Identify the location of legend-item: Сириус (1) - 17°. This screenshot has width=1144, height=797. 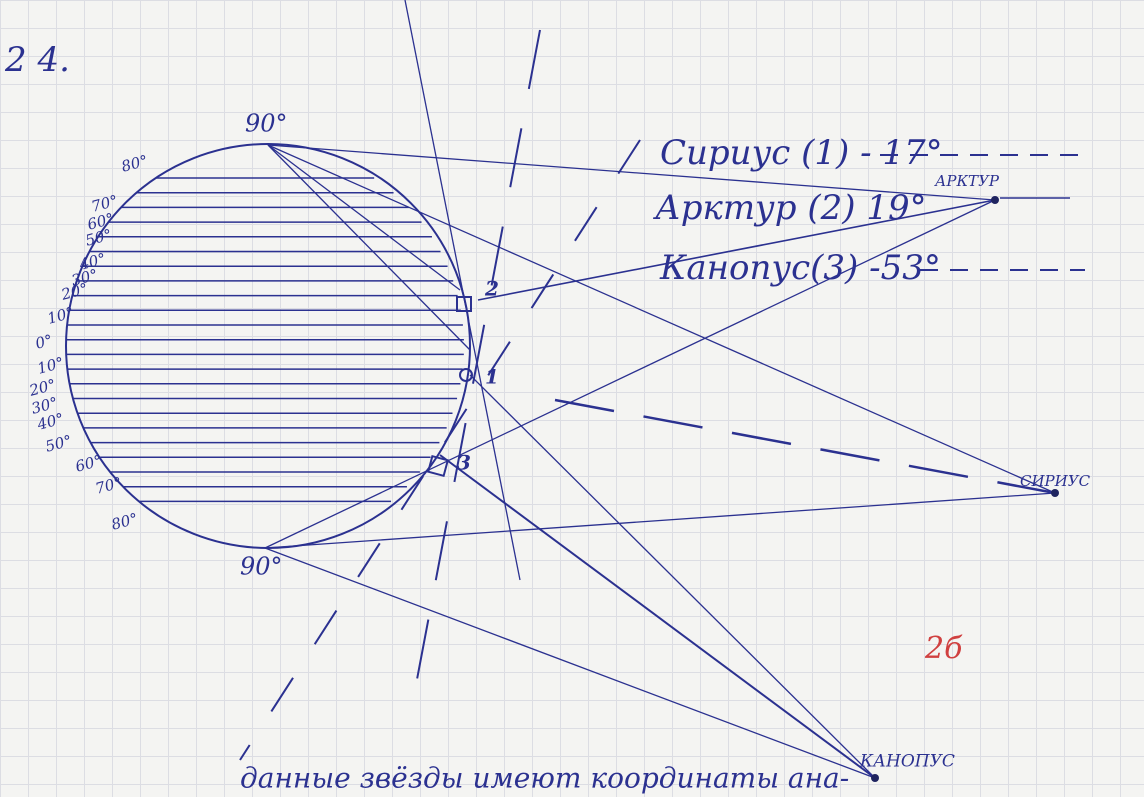
(801, 153).